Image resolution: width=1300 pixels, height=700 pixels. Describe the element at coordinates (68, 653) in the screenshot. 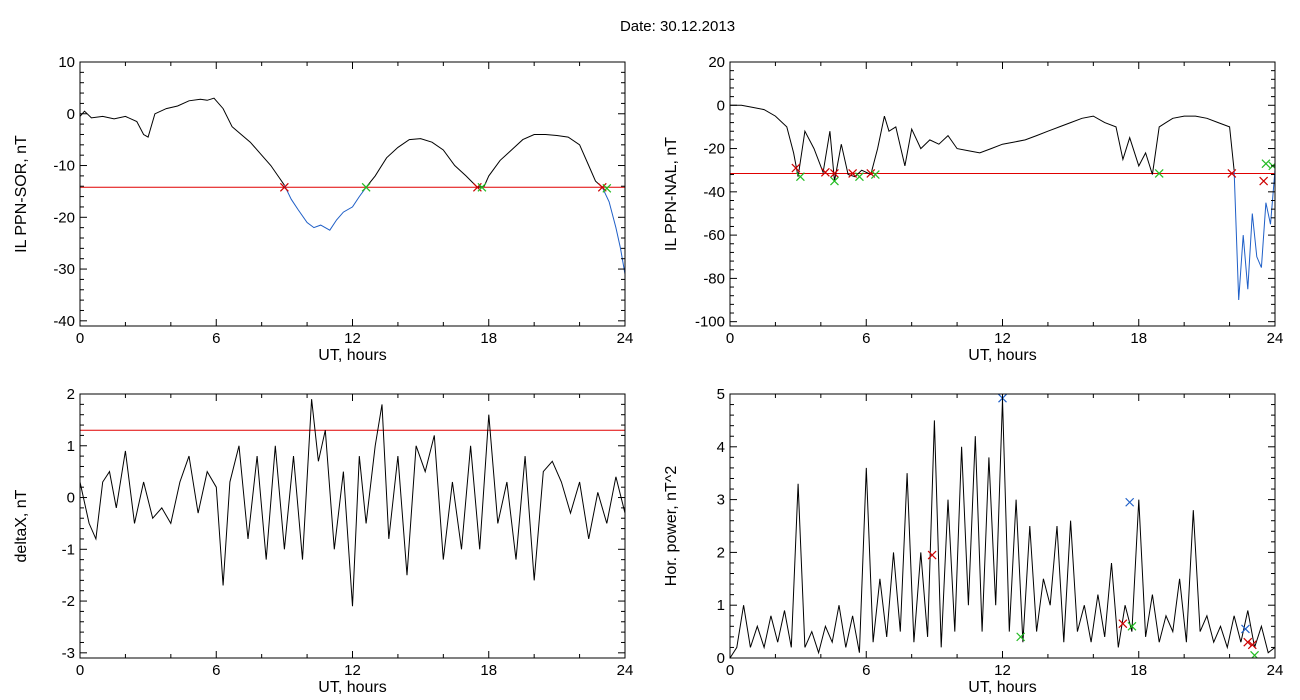

I see `y-tick-label: -3` at that location.